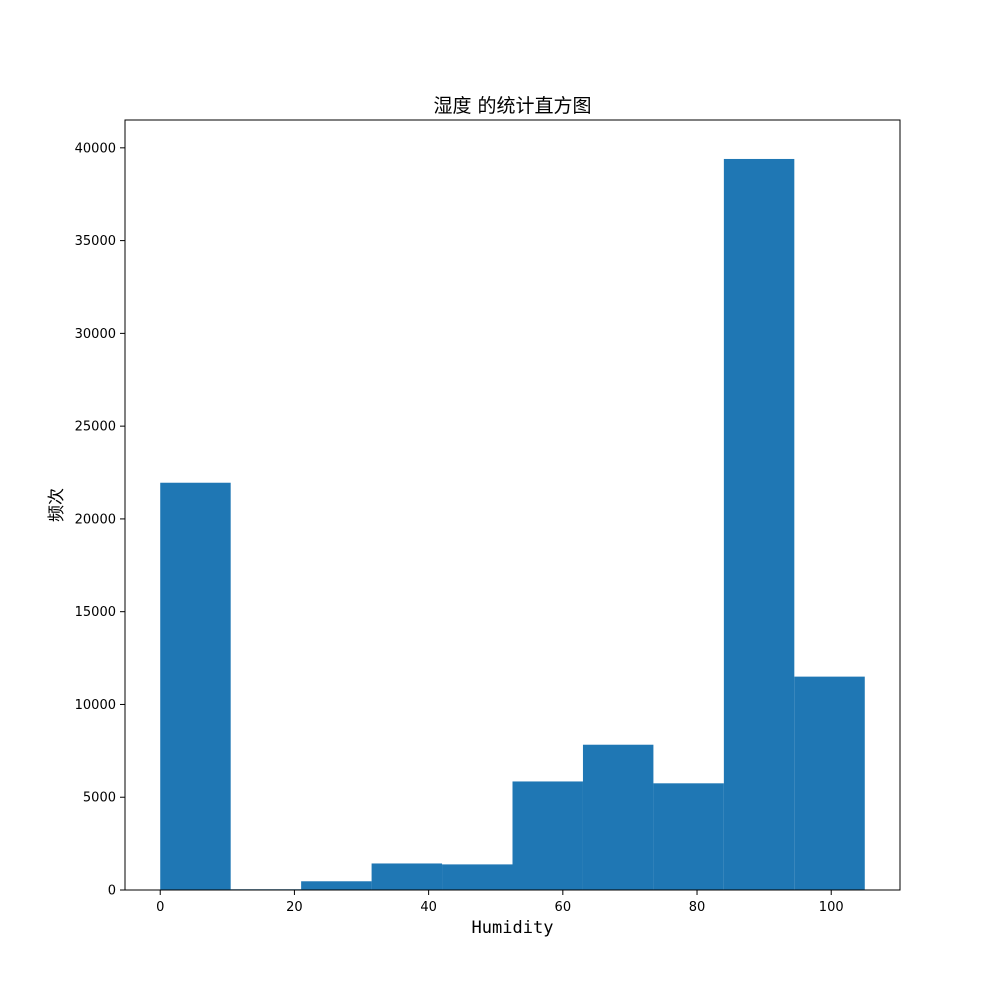 This screenshot has width=1000, height=1000. Describe the element at coordinates (95, 148) in the screenshot. I see `y-tick-label: 40000` at that location.